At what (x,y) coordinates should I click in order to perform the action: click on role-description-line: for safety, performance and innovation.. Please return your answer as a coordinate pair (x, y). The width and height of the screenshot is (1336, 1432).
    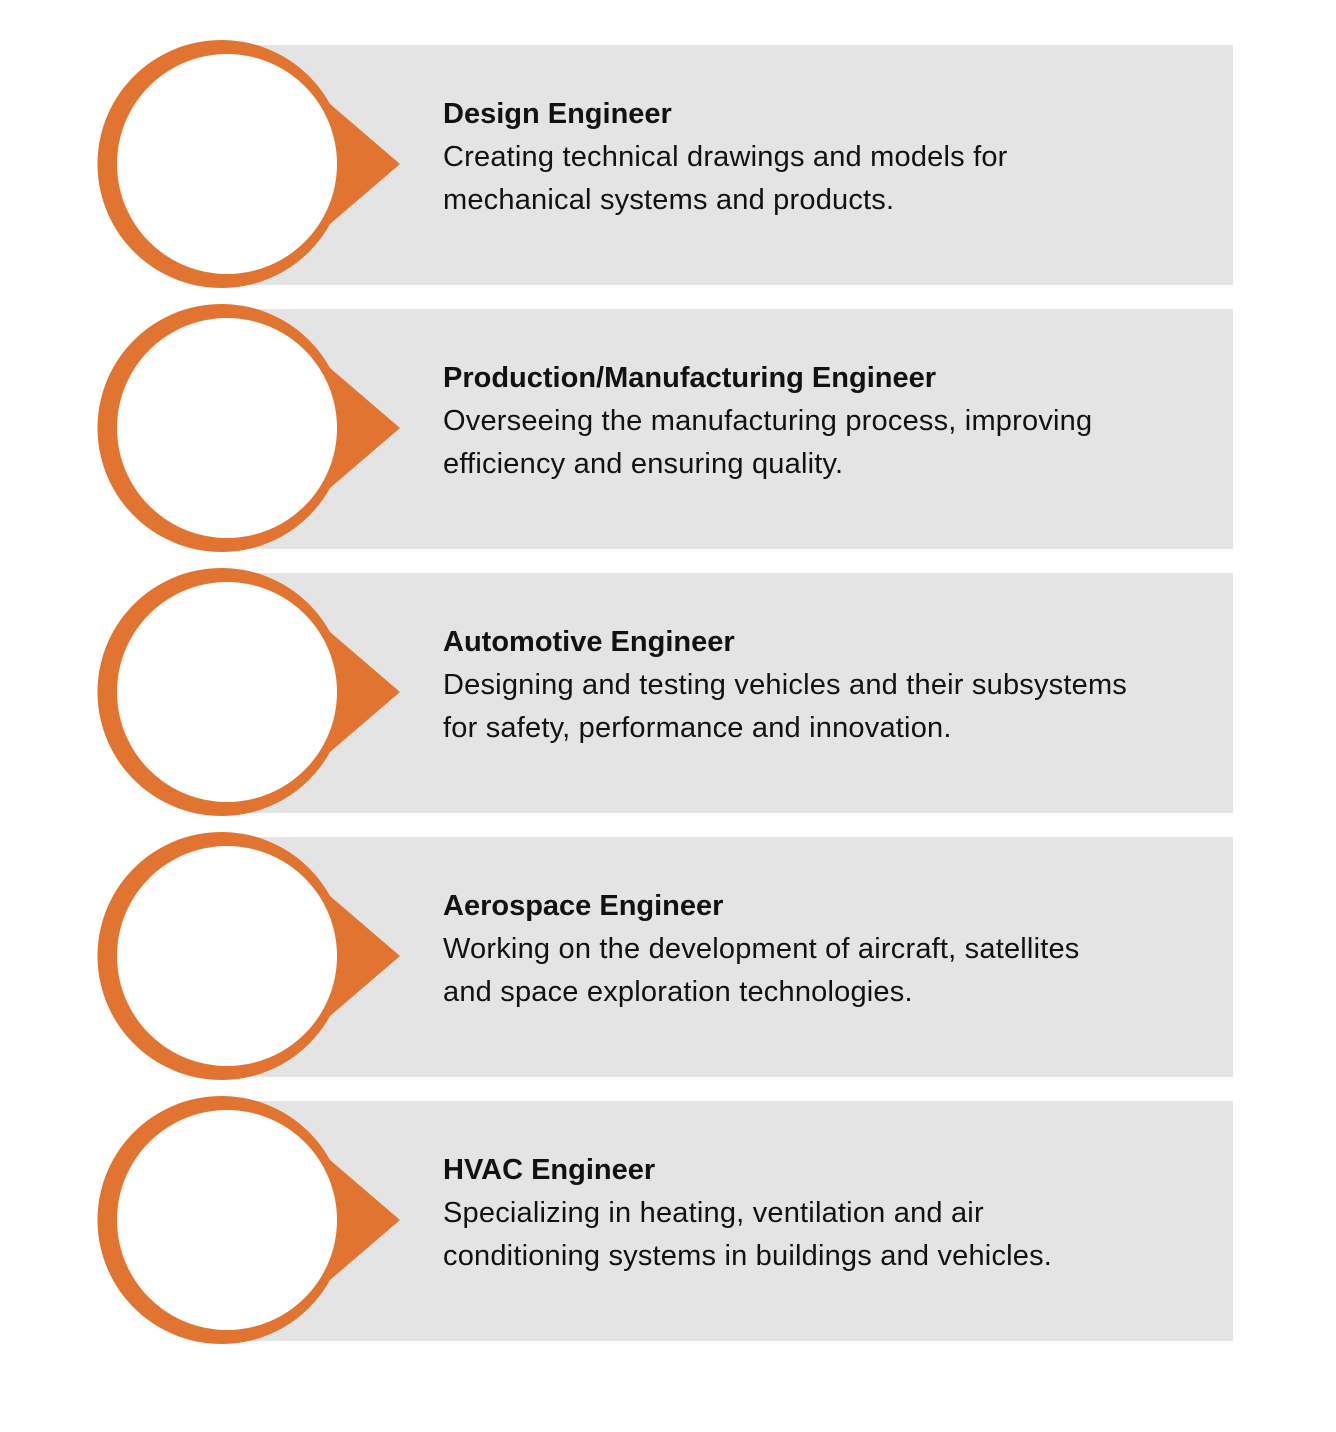
    Looking at the image, I should click on (697, 728).